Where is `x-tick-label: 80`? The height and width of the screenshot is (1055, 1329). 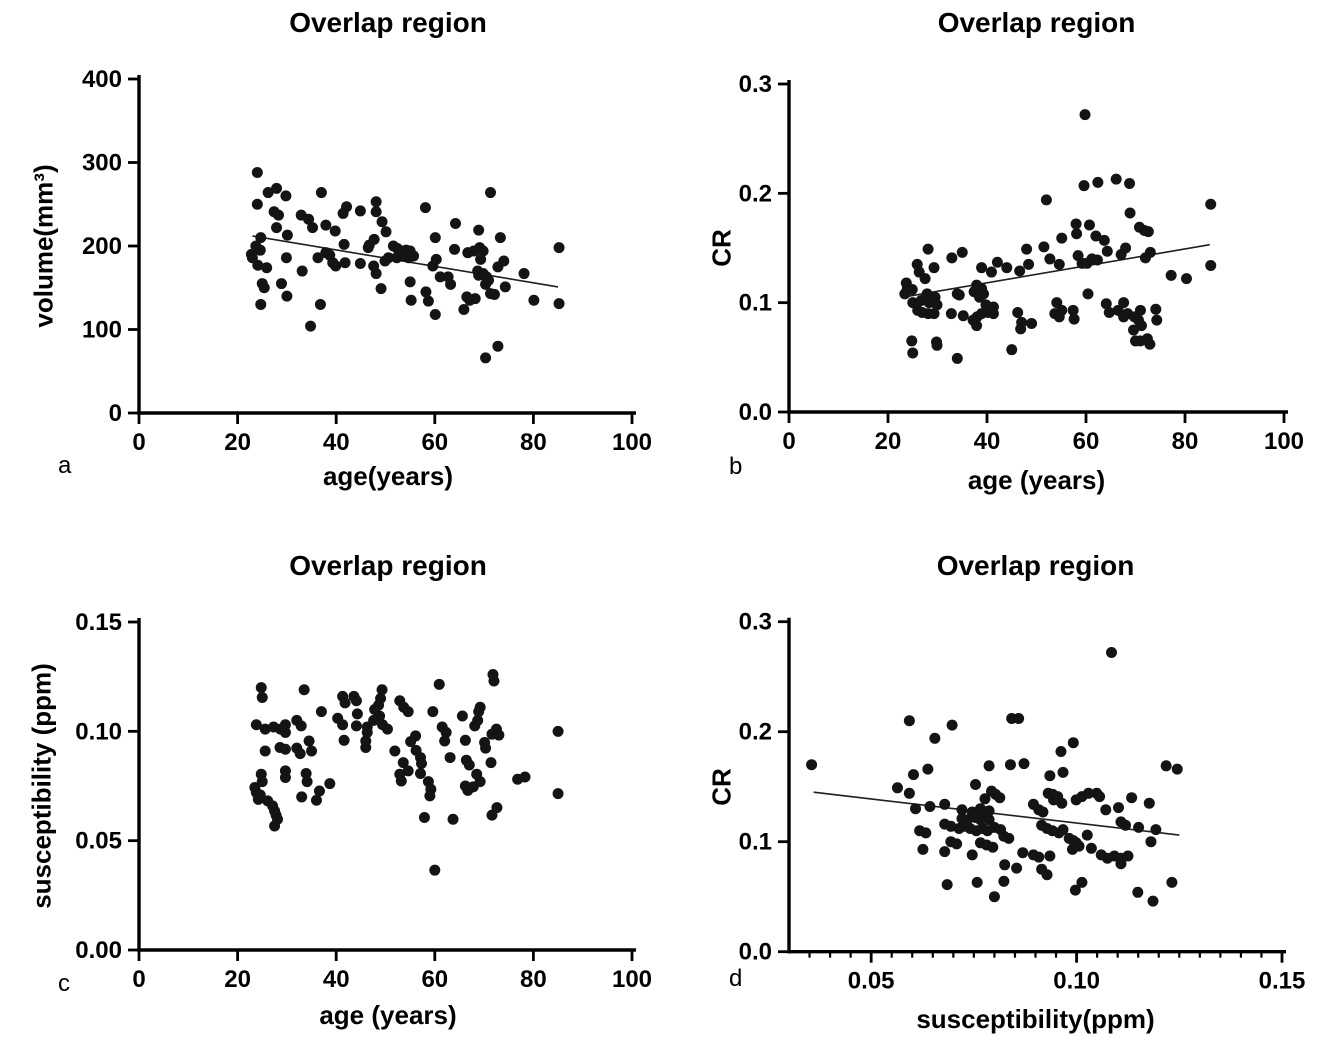 x-tick-label: 80 is located at coordinates (1185, 441).